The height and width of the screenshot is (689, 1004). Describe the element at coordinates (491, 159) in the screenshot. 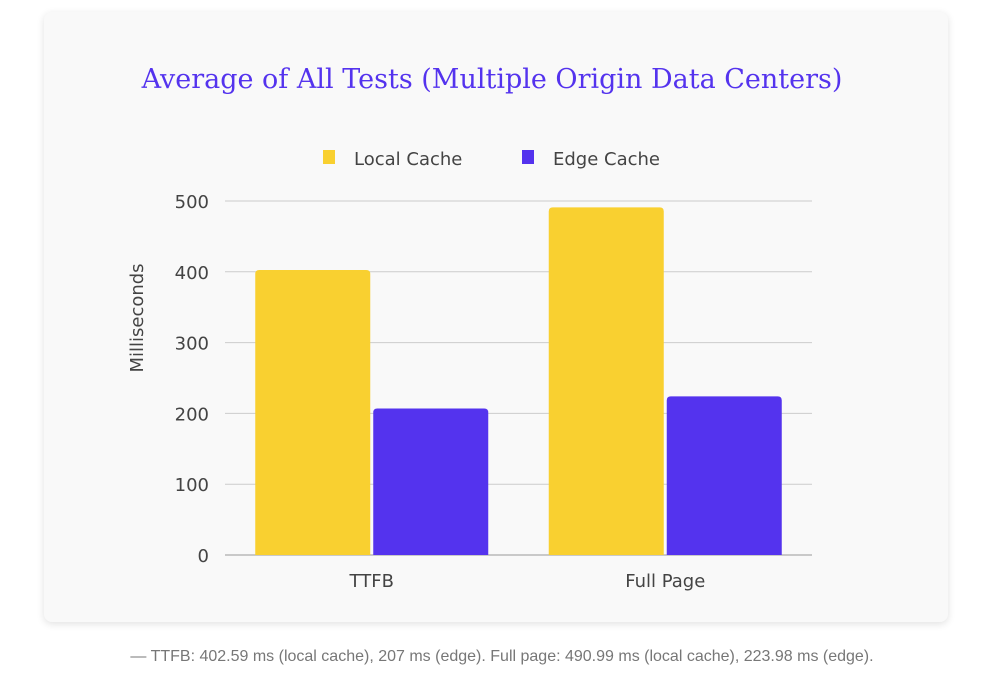

I see `legend: Local Cache Edge Cache` at that location.